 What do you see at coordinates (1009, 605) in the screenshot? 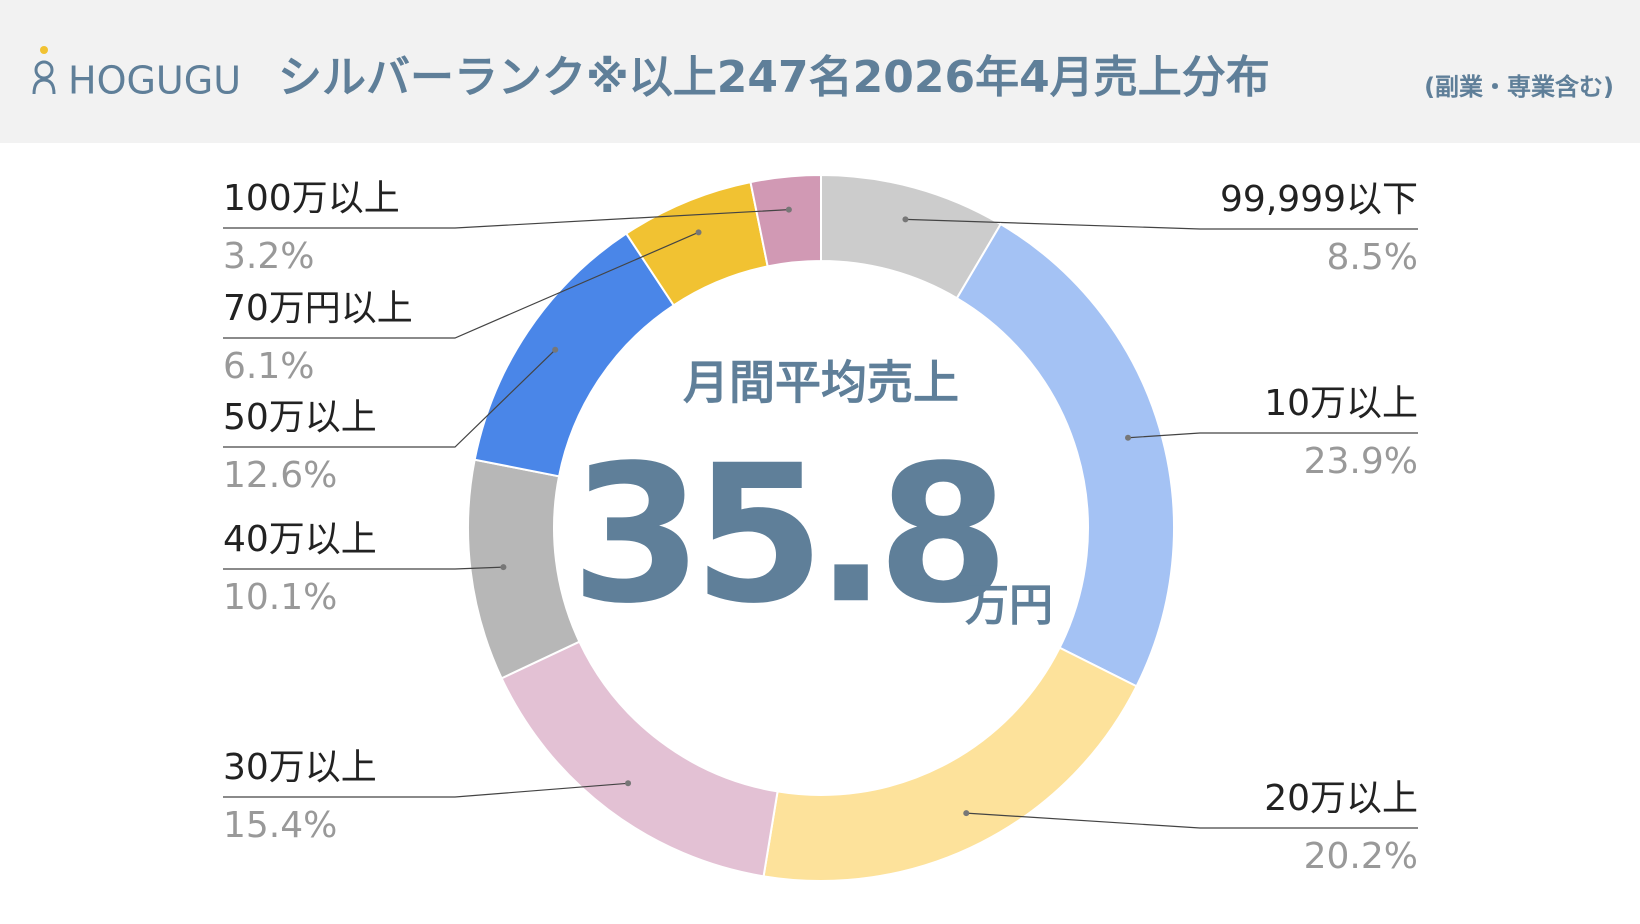
I see `center-unit: 万円` at bounding box center [1009, 605].